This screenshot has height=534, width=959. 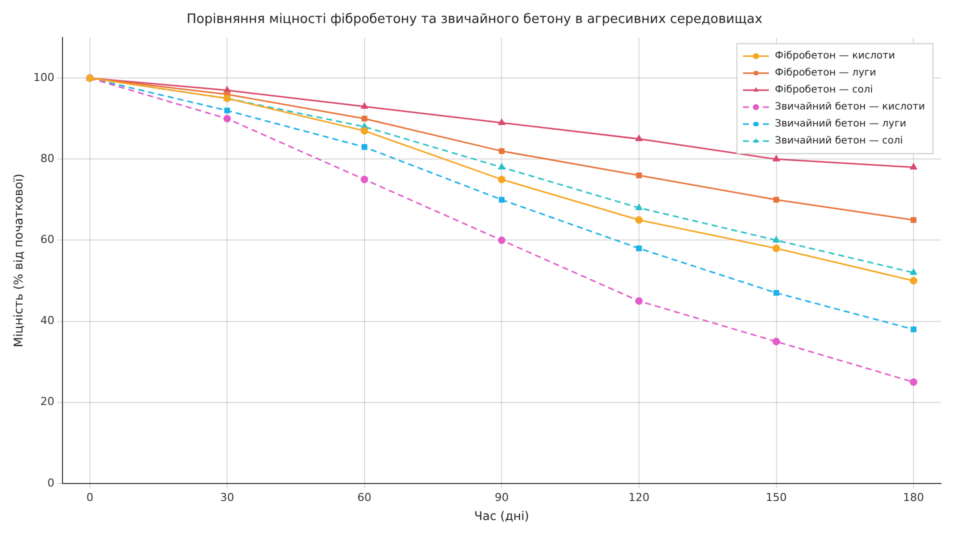 I want to click on x-tick-label: 120, so click(x=639, y=497).